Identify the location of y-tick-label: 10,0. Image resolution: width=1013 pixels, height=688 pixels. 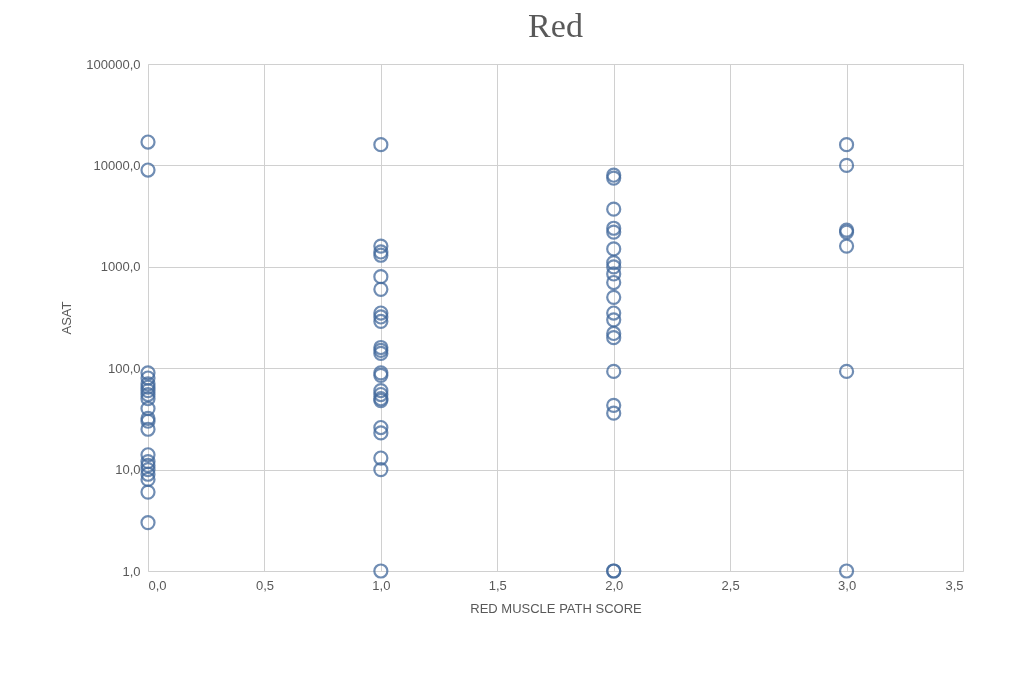
(128, 470).